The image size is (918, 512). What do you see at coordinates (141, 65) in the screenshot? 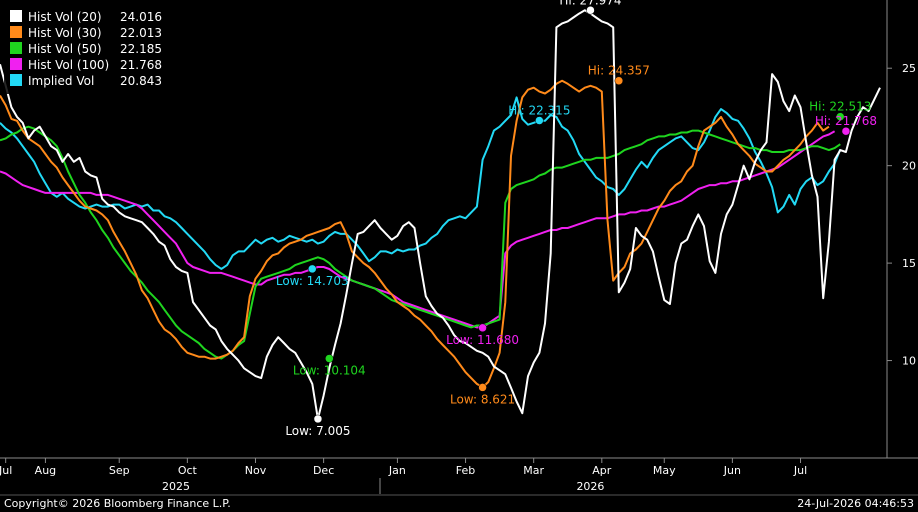
I see `legend-series-value: 21.768` at bounding box center [141, 65].